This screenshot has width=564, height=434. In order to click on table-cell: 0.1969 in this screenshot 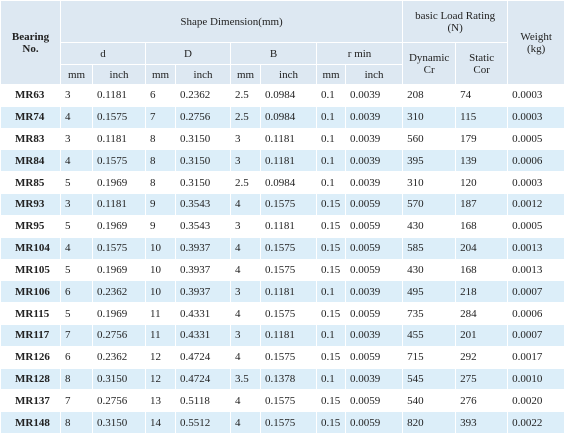, I will do `click(119, 183)`.